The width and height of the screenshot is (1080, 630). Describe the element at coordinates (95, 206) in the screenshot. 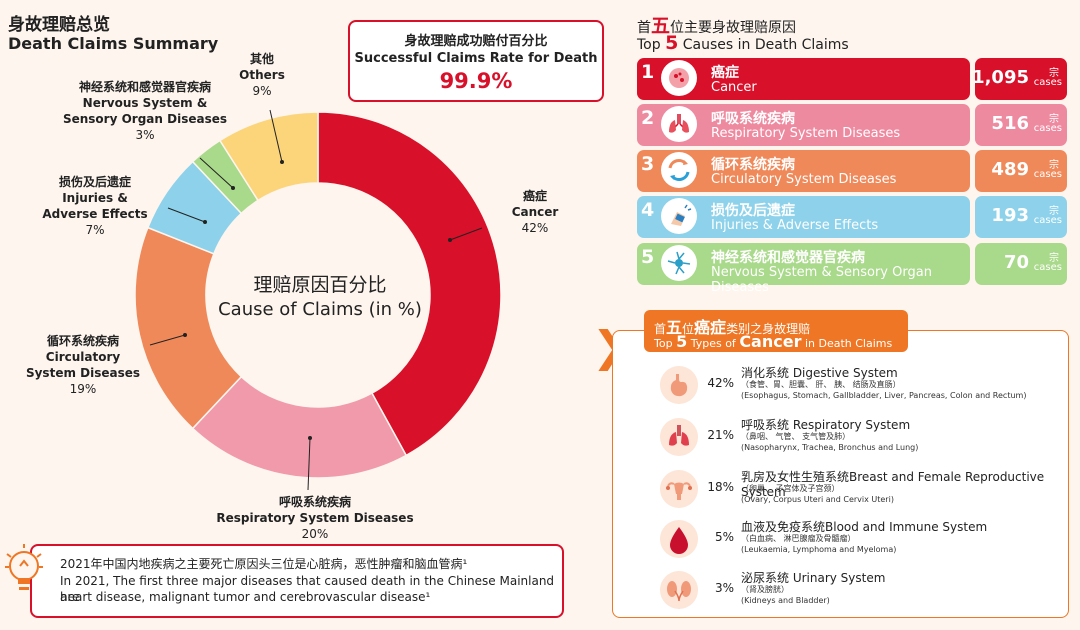

I see `label-injuries: 损伤及后遗症 Injuries & Adverse Effects 7%` at that location.